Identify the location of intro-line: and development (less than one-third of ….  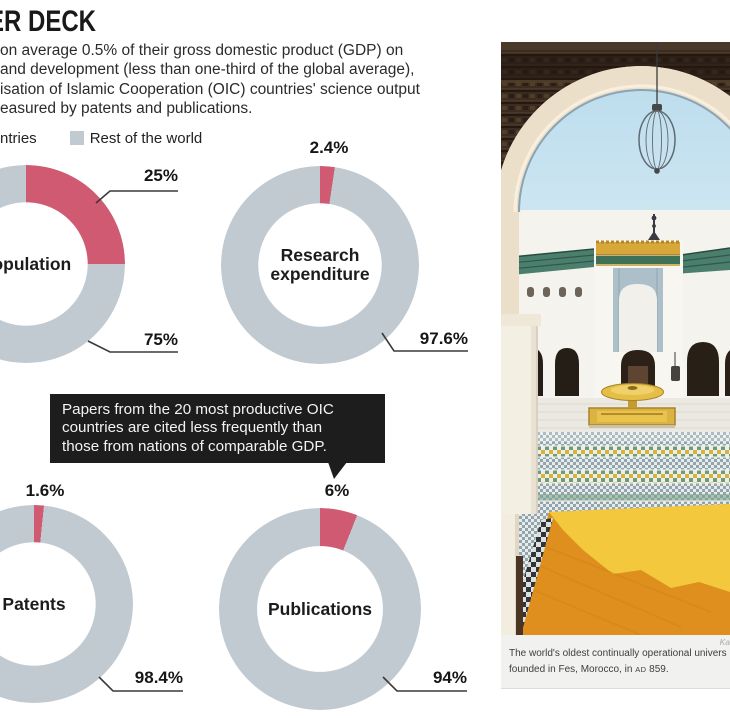
(207, 70).